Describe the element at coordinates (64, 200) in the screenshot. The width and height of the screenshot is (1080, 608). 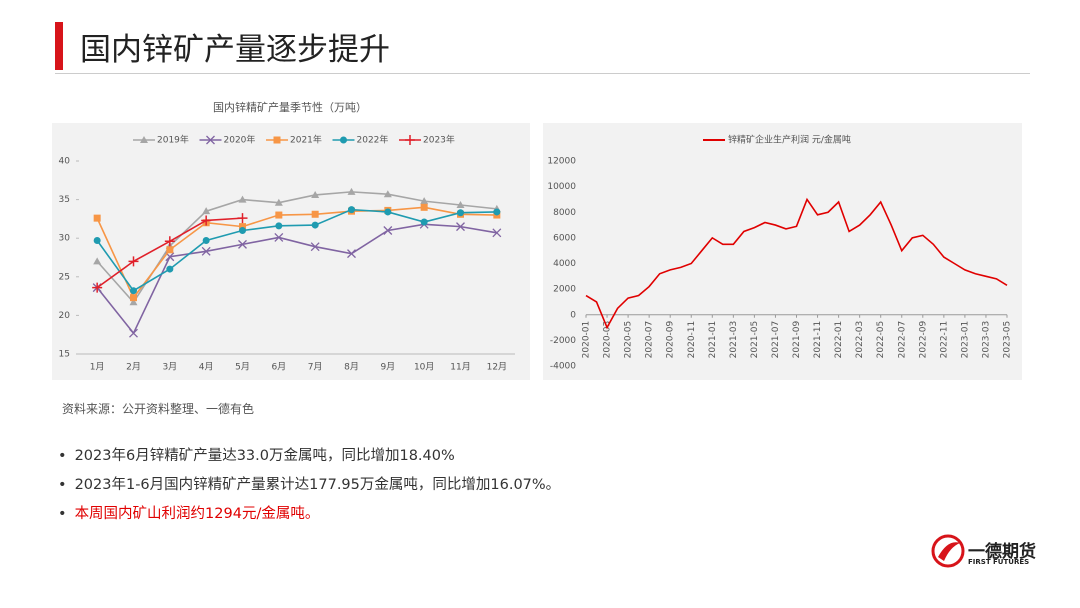
I see `y-tick-label: 35` at that location.